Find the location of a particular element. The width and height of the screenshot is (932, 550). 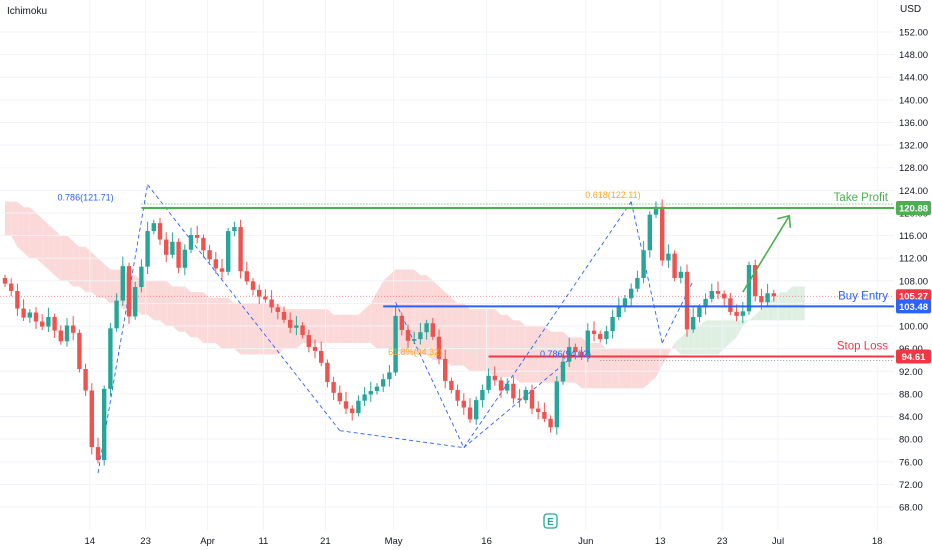

time-axis: 14 23 Apr 11 21 May 16 Jun 13 23 Jul 18 is located at coordinates (484, 541).